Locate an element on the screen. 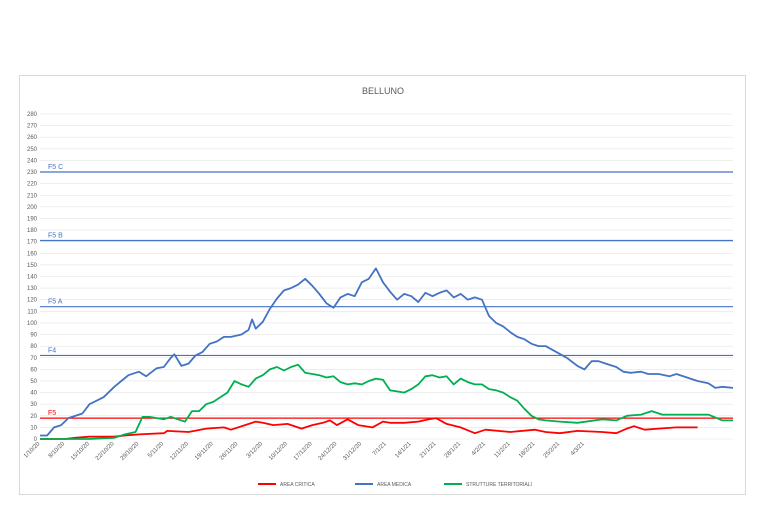 The height and width of the screenshot is (512, 768). y-tick-label: 50 is located at coordinates (33, 382).